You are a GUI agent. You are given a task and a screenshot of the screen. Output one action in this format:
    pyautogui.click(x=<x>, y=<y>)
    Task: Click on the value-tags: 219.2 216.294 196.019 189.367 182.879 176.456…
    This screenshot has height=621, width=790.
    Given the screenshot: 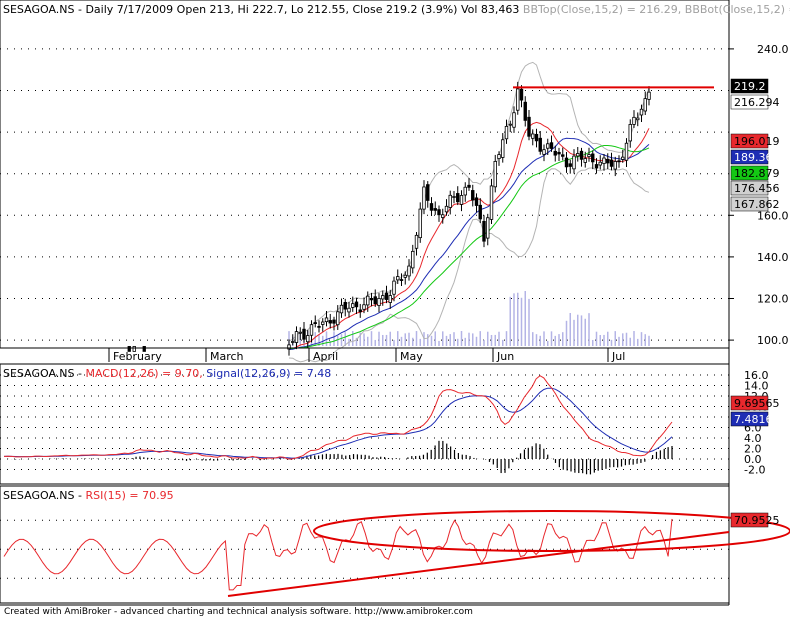 What is the action you would take?
    pyautogui.click(x=755, y=303)
    